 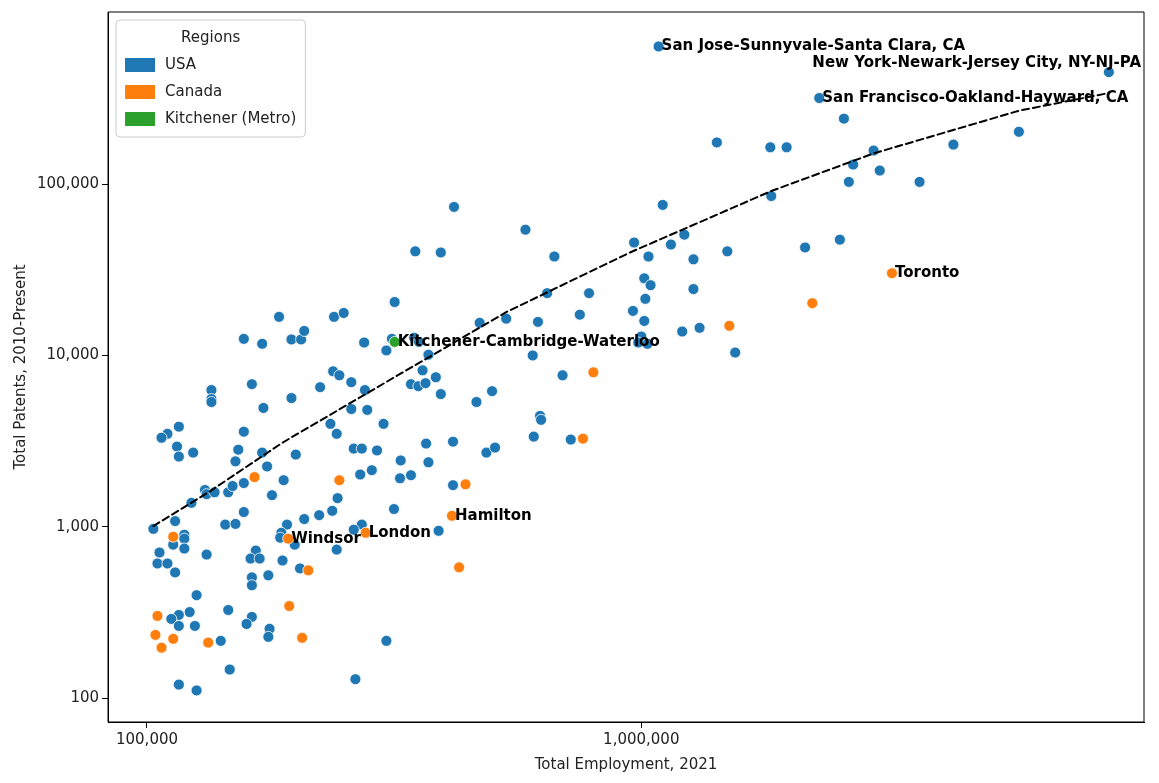 What do you see at coordinates (977, 62) in the screenshot?
I see `annotation: New York-Newark-Jersey City, NY-NJ-PA` at bounding box center [977, 62].